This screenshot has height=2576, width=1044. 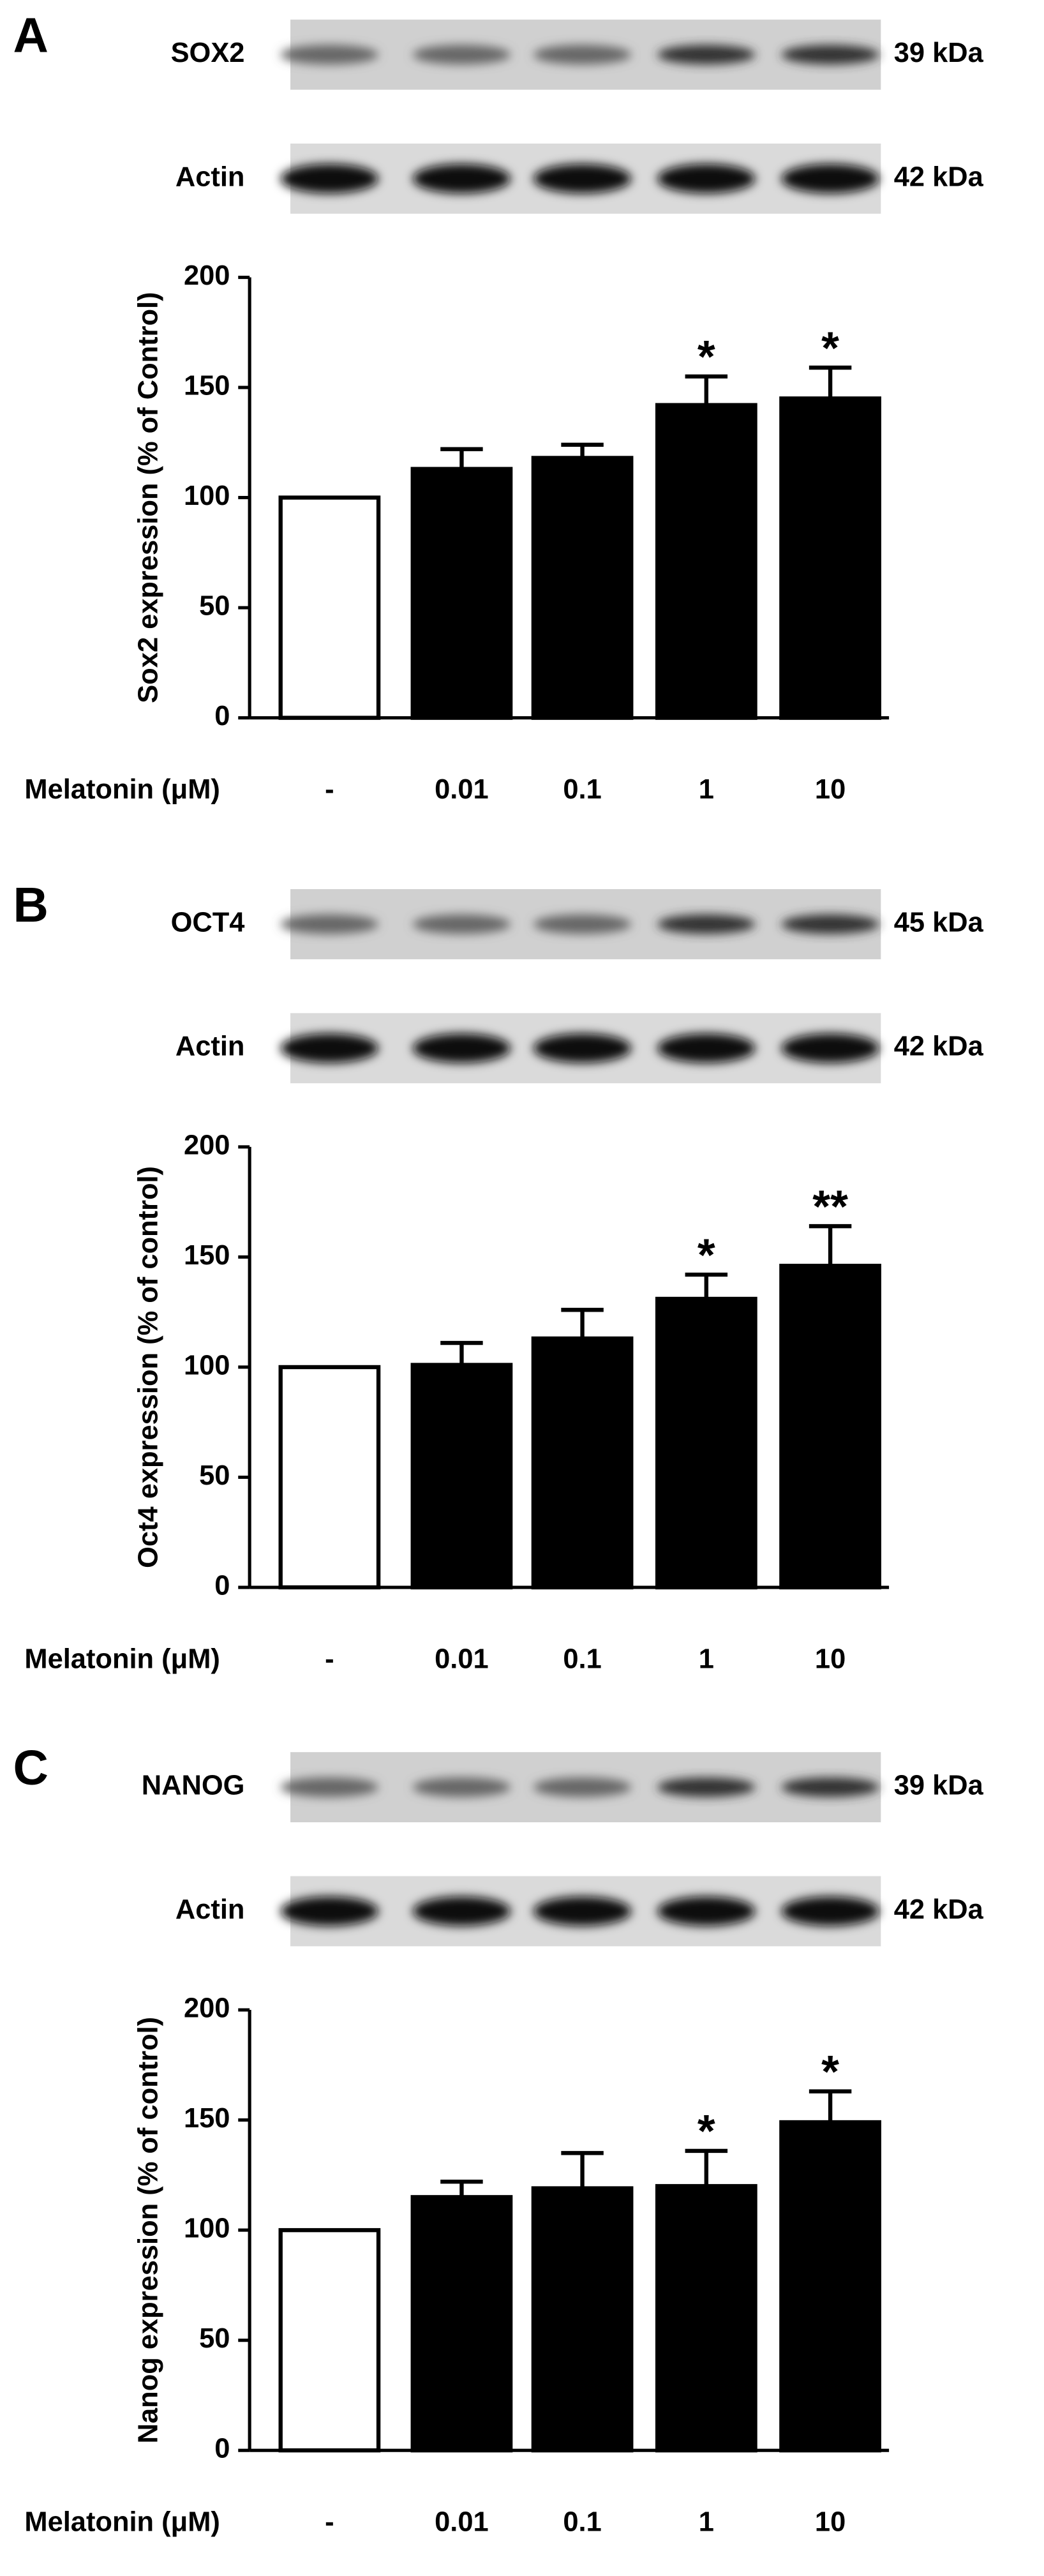 I want to click on panel-label: A, so click(x=30, y=36).